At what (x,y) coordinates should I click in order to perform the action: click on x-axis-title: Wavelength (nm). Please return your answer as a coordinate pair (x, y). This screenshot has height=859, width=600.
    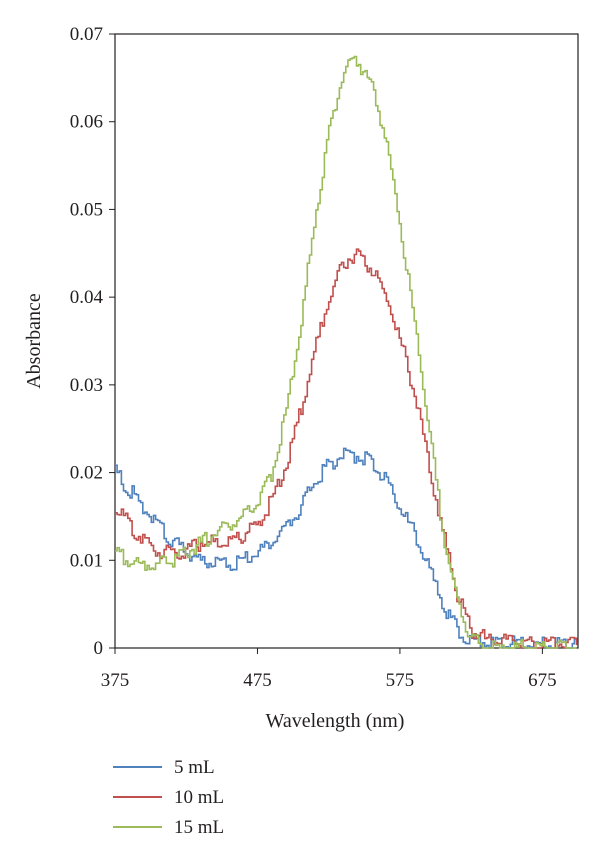
    Looking at the image, I should click on (335, 721).